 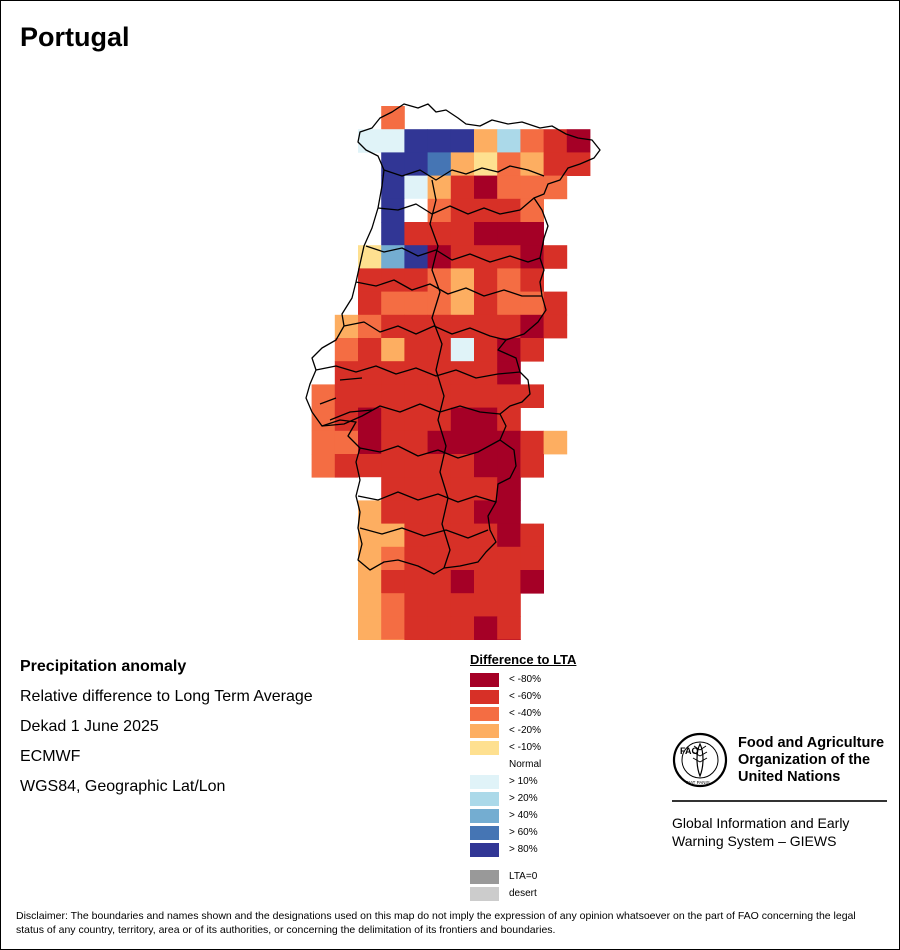 I want to click on legend-label: > 10%, so click(x=523, y=781).